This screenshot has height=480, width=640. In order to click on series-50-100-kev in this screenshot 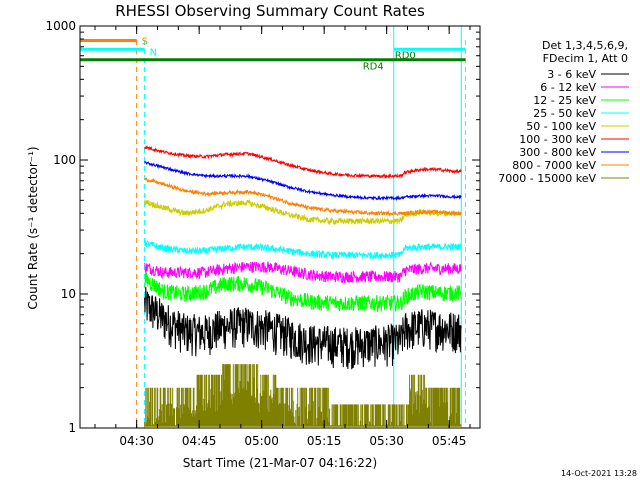, I will do `click(303, 212)`.